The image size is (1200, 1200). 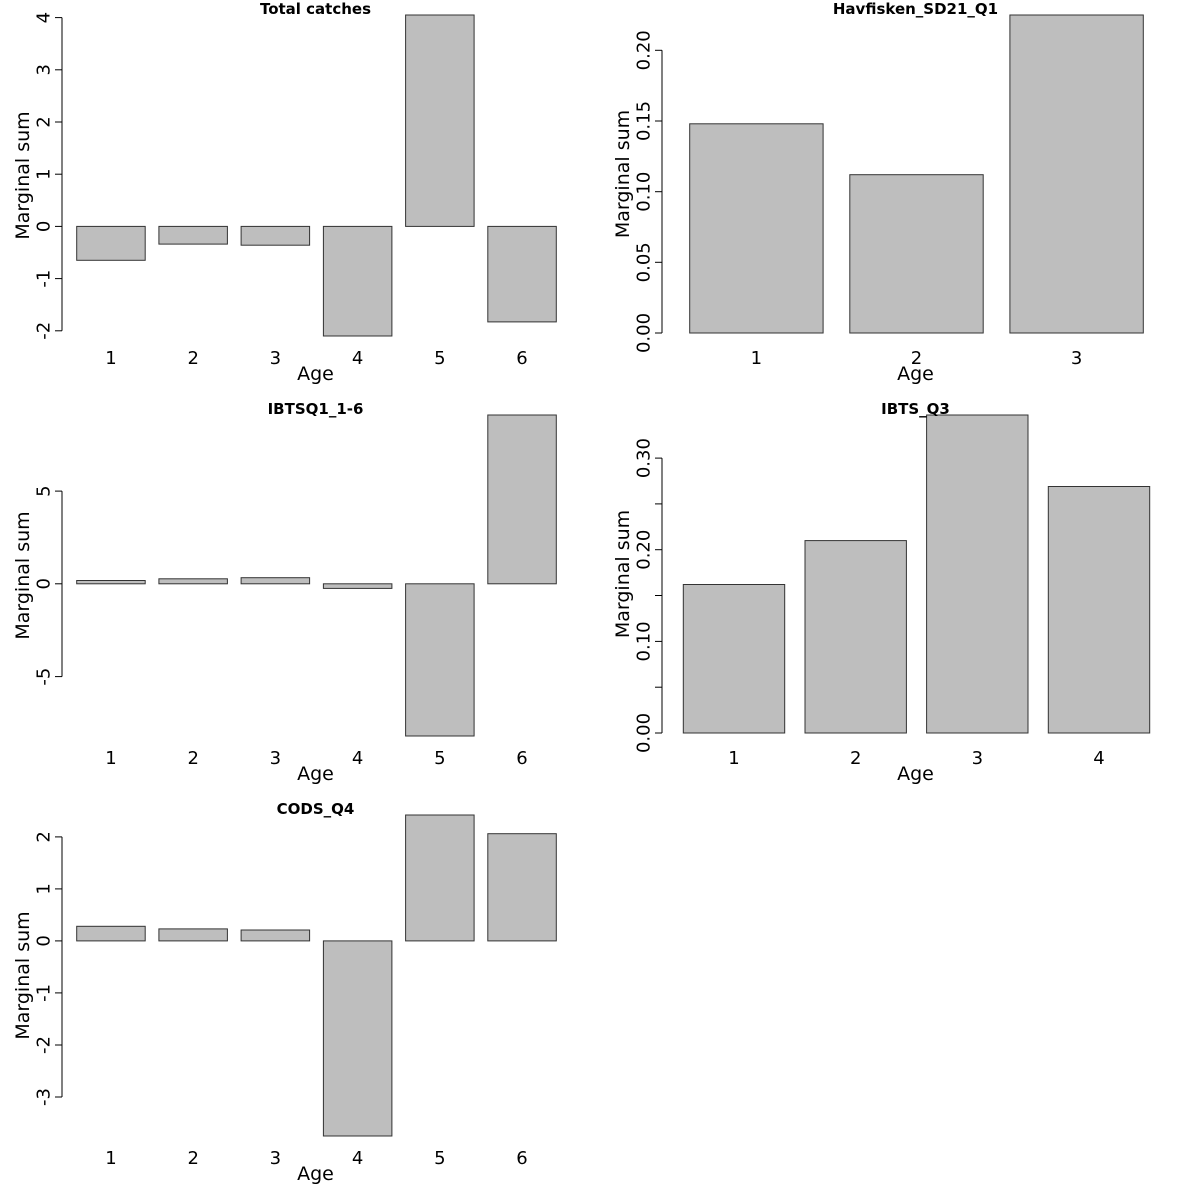 What do you see at coordinates (756, 358) in the screenshot?
I see `x-tick-label-2-1: 1` at bounding box center [756, 358].